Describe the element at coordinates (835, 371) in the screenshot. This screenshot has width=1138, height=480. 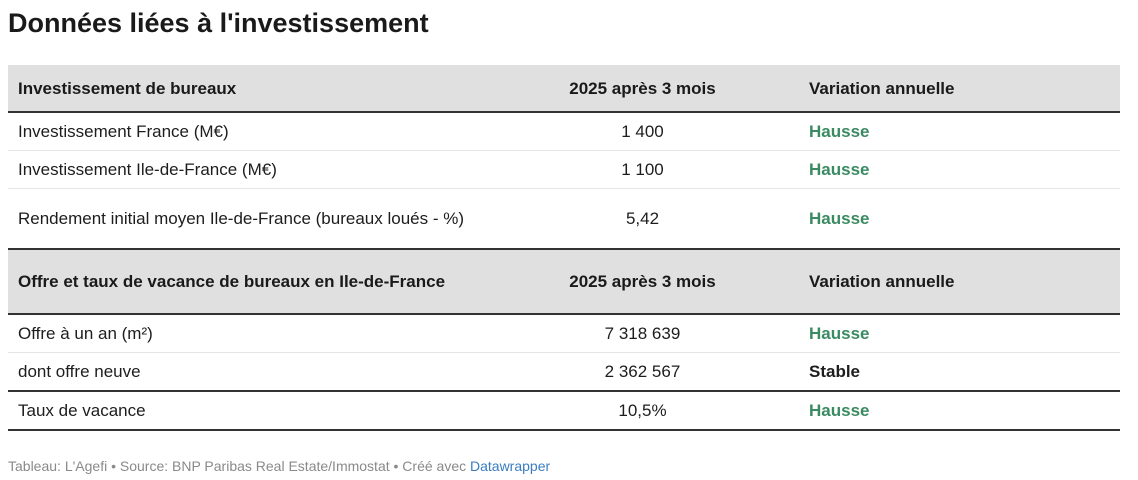
I see `row-variation: Stable` at that location.